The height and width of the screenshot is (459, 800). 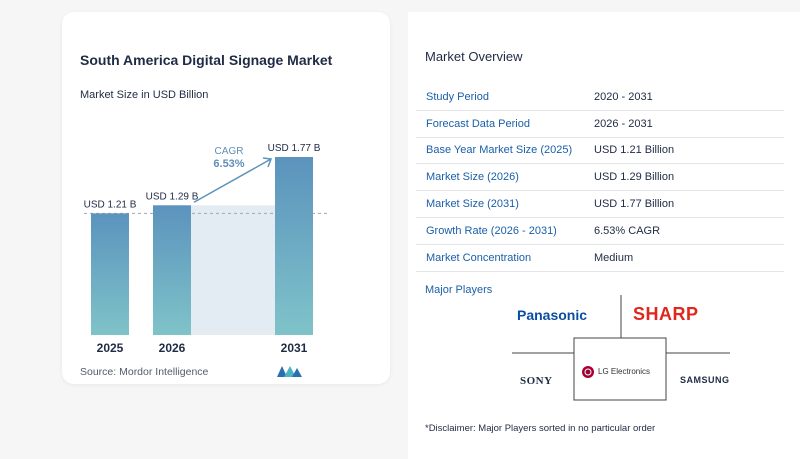 What do you see at coordinates (666, 314) in the screenshot?
I see `sharp-logo: SHARP` at bounding box center [666, 314].